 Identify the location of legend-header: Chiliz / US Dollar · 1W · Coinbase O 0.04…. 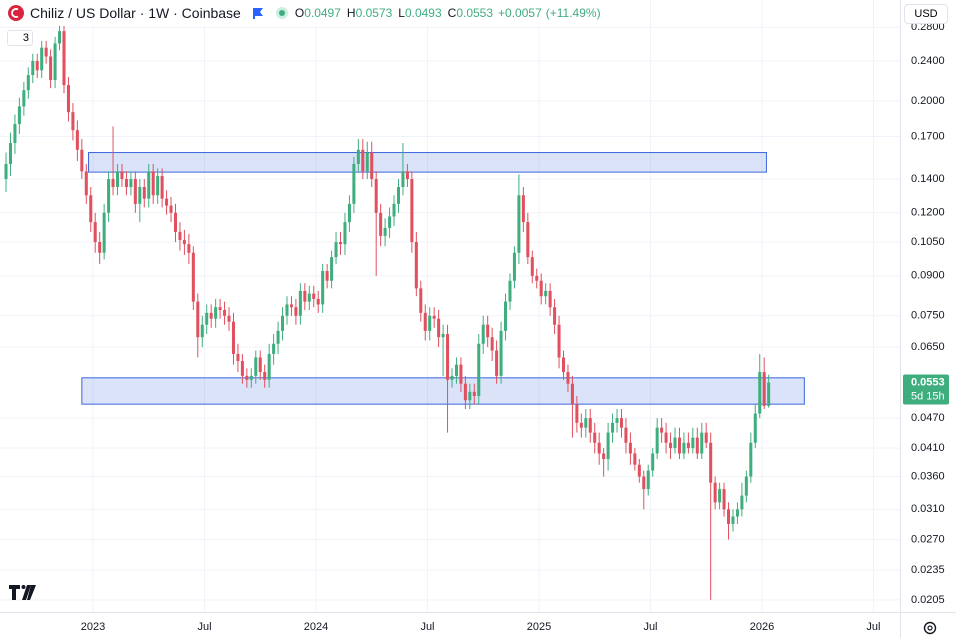
(304, 13).